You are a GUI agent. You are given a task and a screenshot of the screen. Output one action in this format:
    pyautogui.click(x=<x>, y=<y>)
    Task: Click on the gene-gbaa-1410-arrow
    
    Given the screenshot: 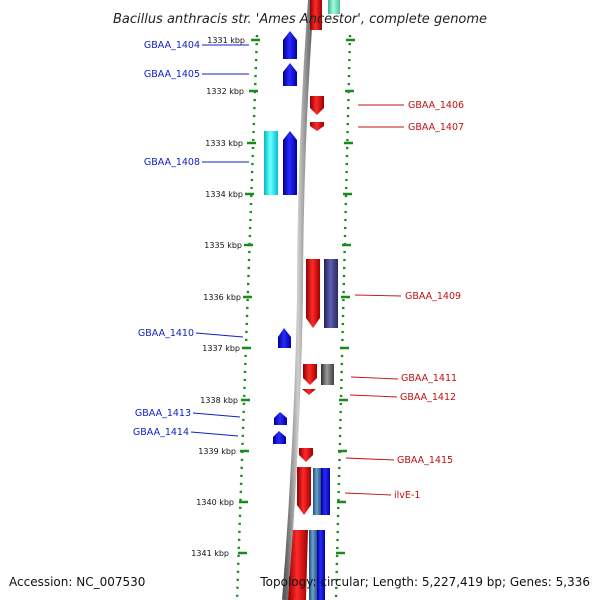 What is the action you would take?
    pyautogui.click(x=284, y=338)
    